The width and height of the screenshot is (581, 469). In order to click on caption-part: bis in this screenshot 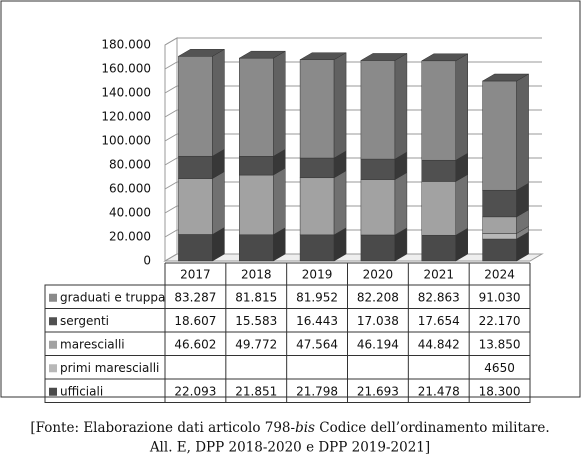, I will do `click(305, 428)`.